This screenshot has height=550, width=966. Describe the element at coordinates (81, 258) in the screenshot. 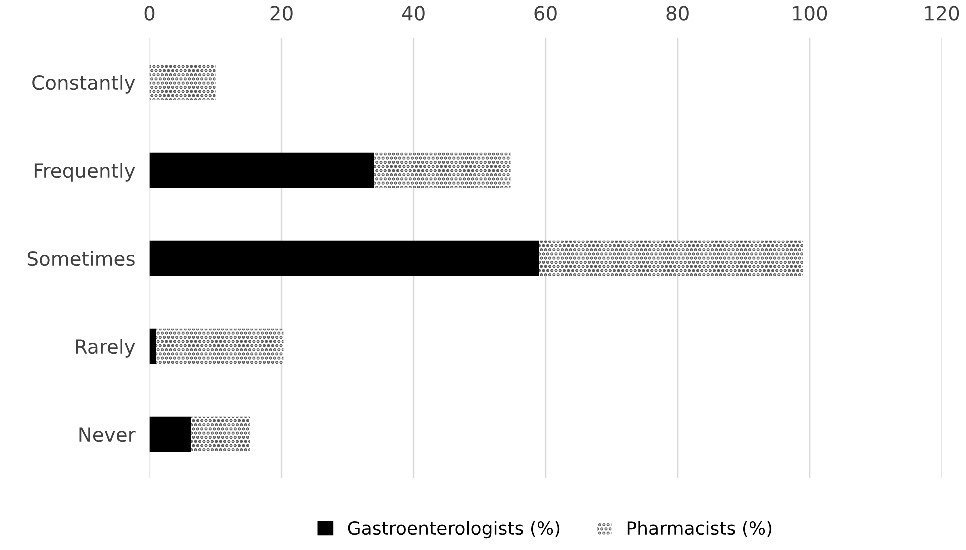

I see `y-tick-label: Sometimes` at that location.